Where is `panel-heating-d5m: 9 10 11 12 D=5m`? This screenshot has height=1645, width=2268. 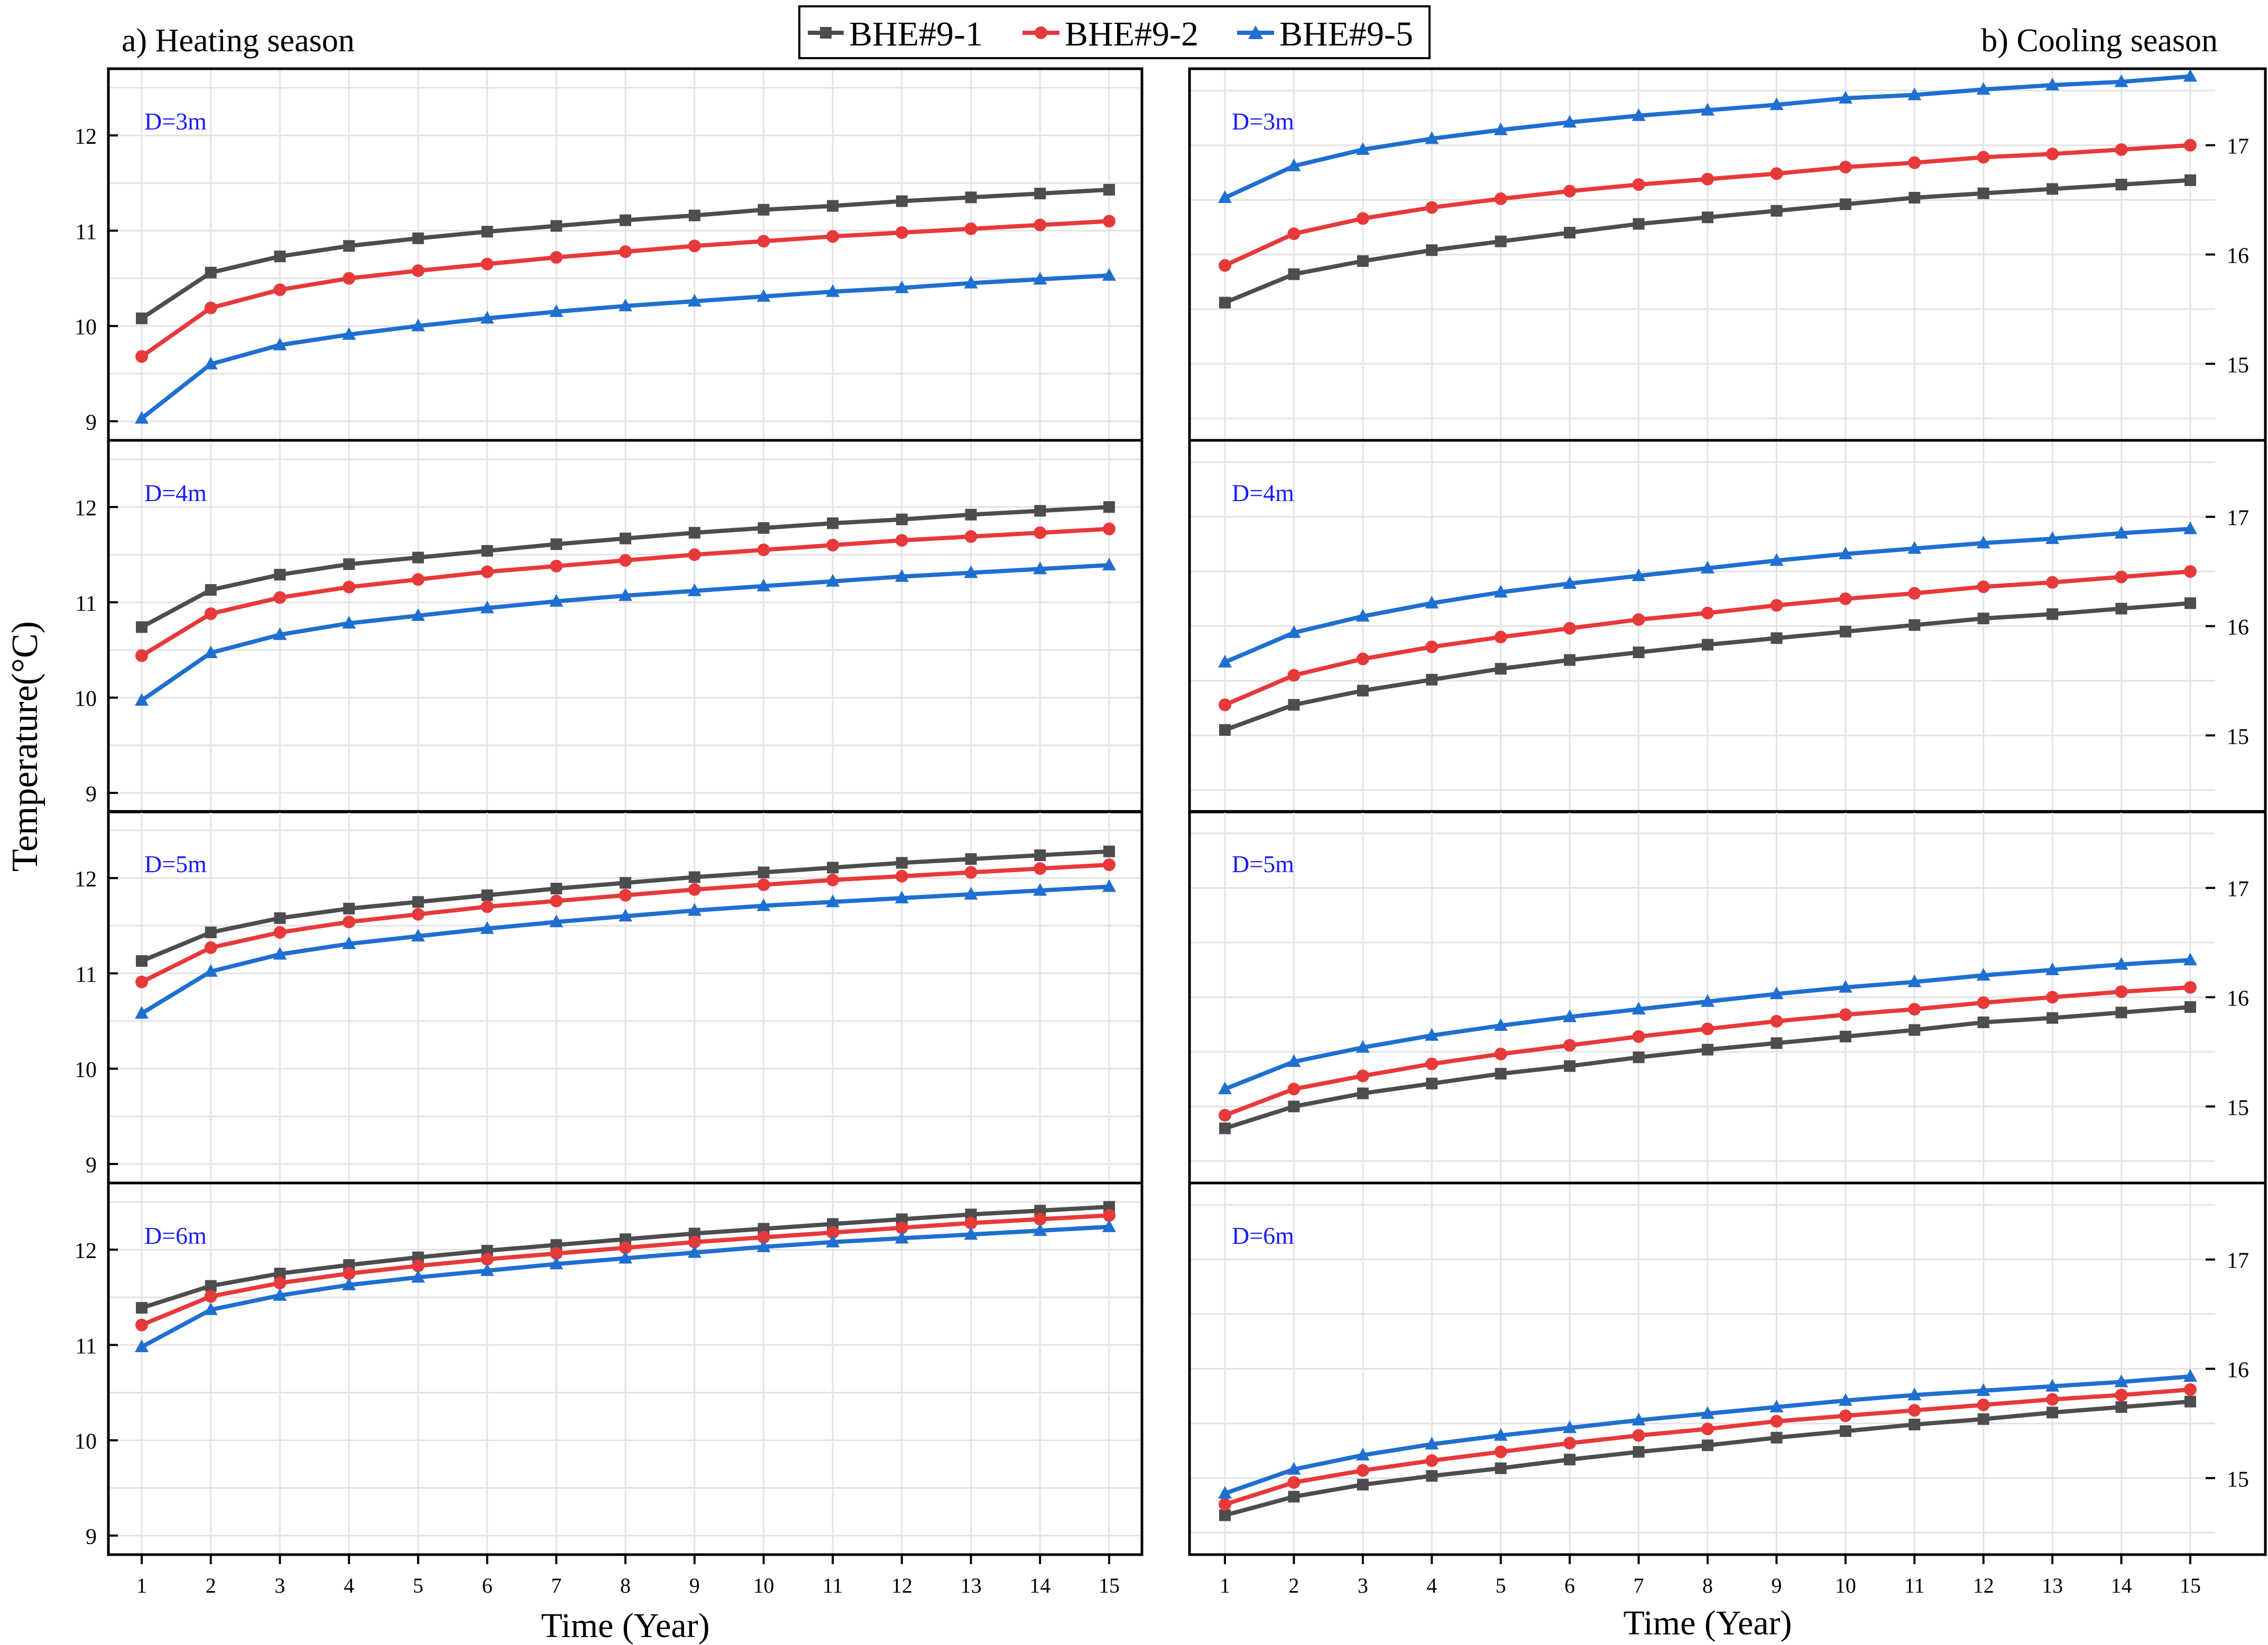
panel-heating-d5m: 9 10 11 12 D=5m is located at coordinates (609, 997).